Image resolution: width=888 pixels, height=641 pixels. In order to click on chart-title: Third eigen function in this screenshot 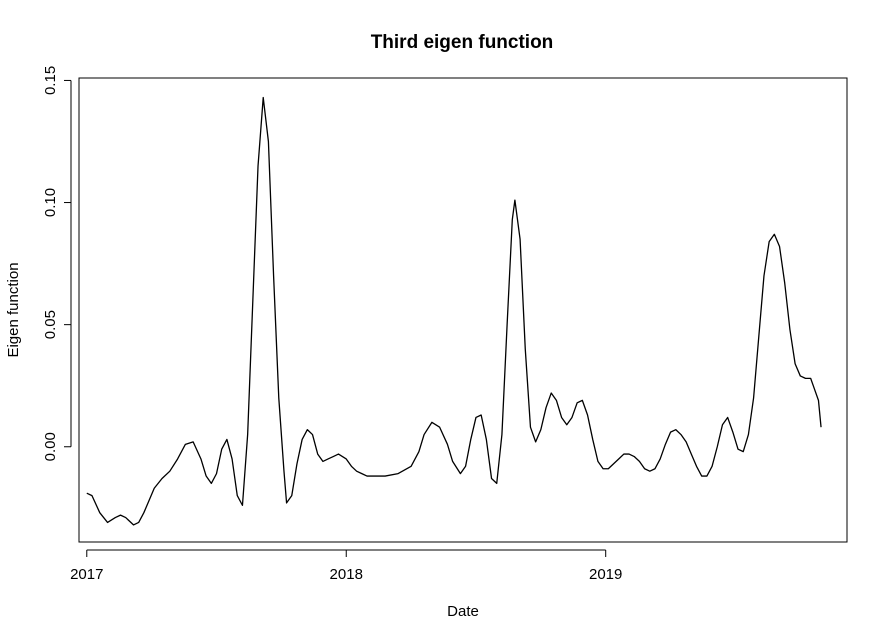, I will do `click(462, 42)`.